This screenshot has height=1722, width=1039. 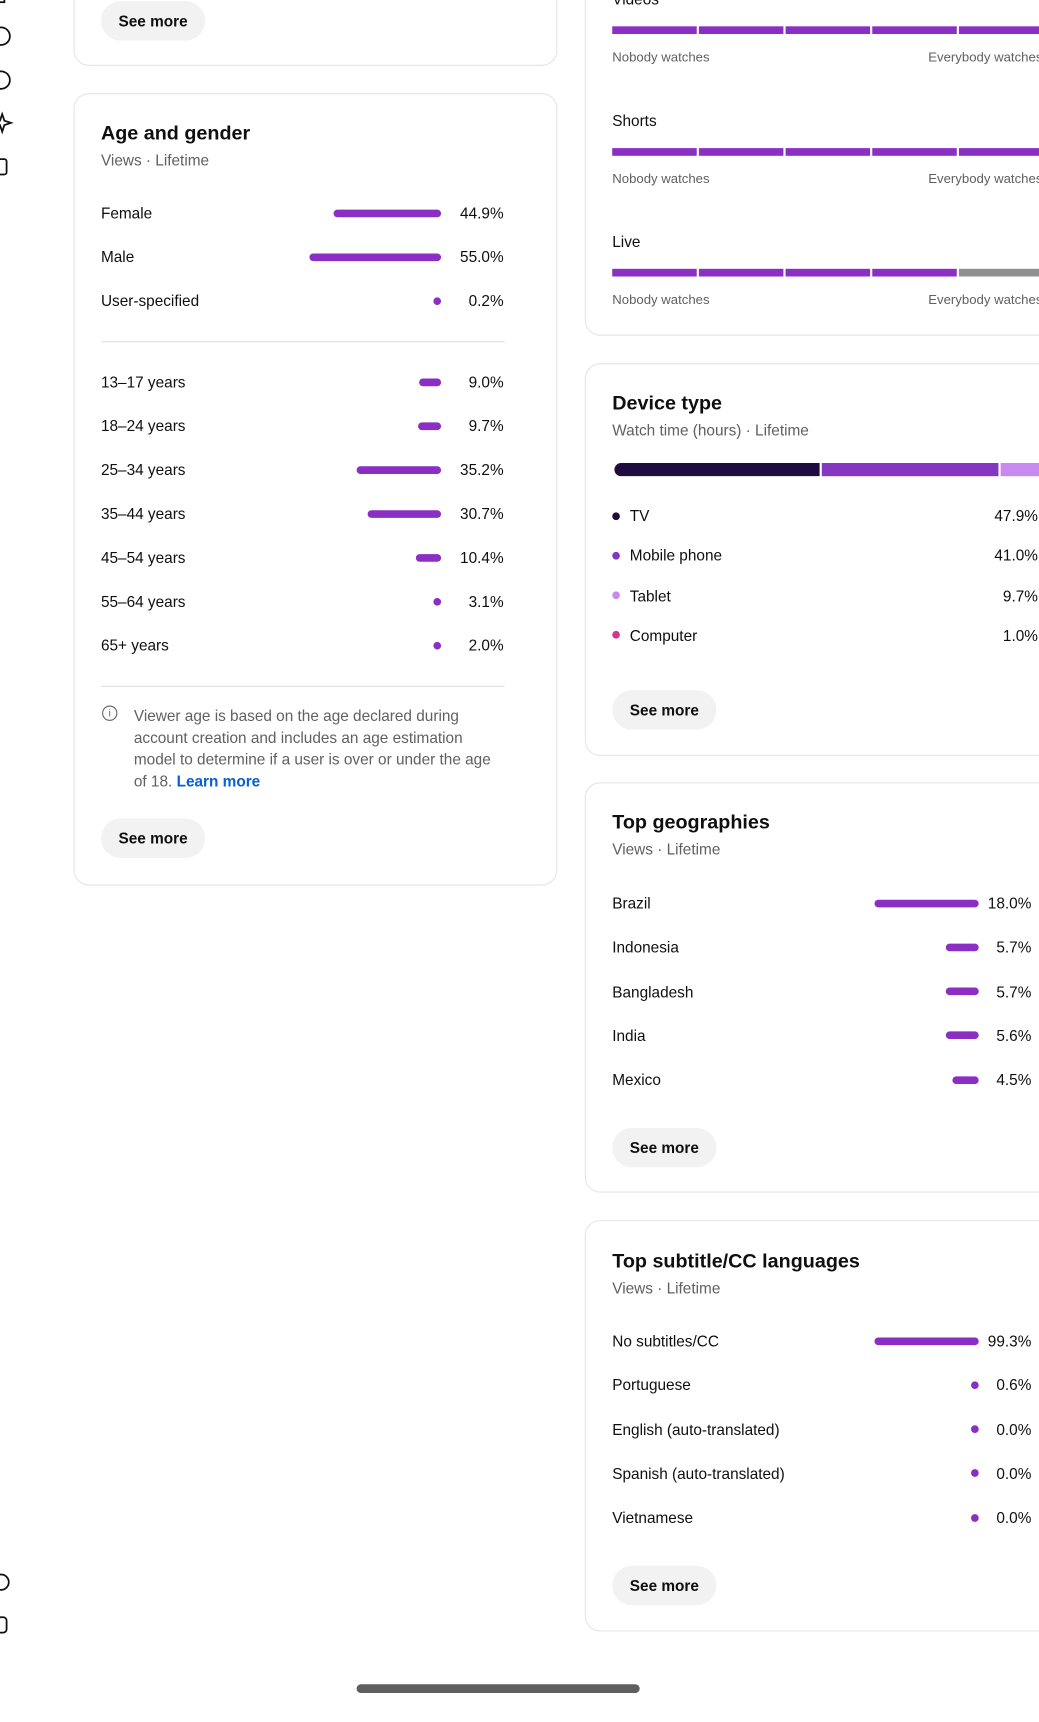 I want to click on value-label: 5.6%, so click(x=1014, y=1035).